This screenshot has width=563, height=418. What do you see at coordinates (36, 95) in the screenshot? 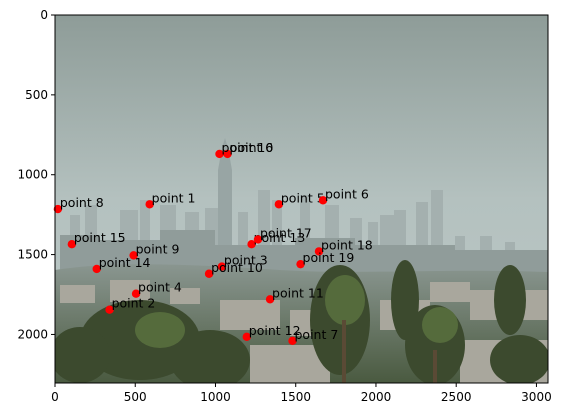
I see `y-tick-label: 500` at bounding box center [36, 95].